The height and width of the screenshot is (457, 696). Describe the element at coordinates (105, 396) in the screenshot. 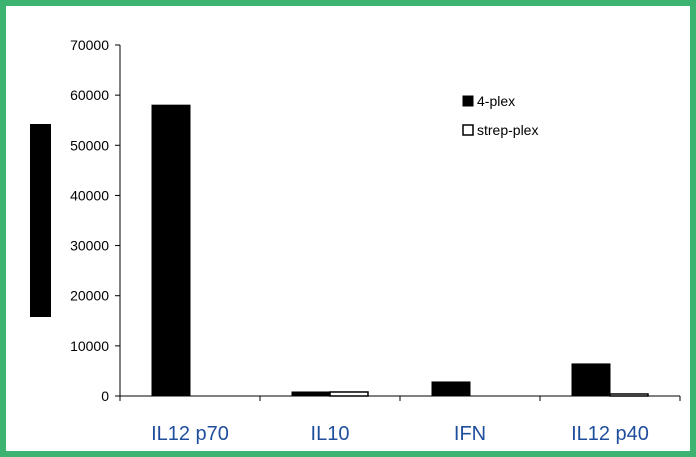

I see `y-tick-label-0: 0` at that location.